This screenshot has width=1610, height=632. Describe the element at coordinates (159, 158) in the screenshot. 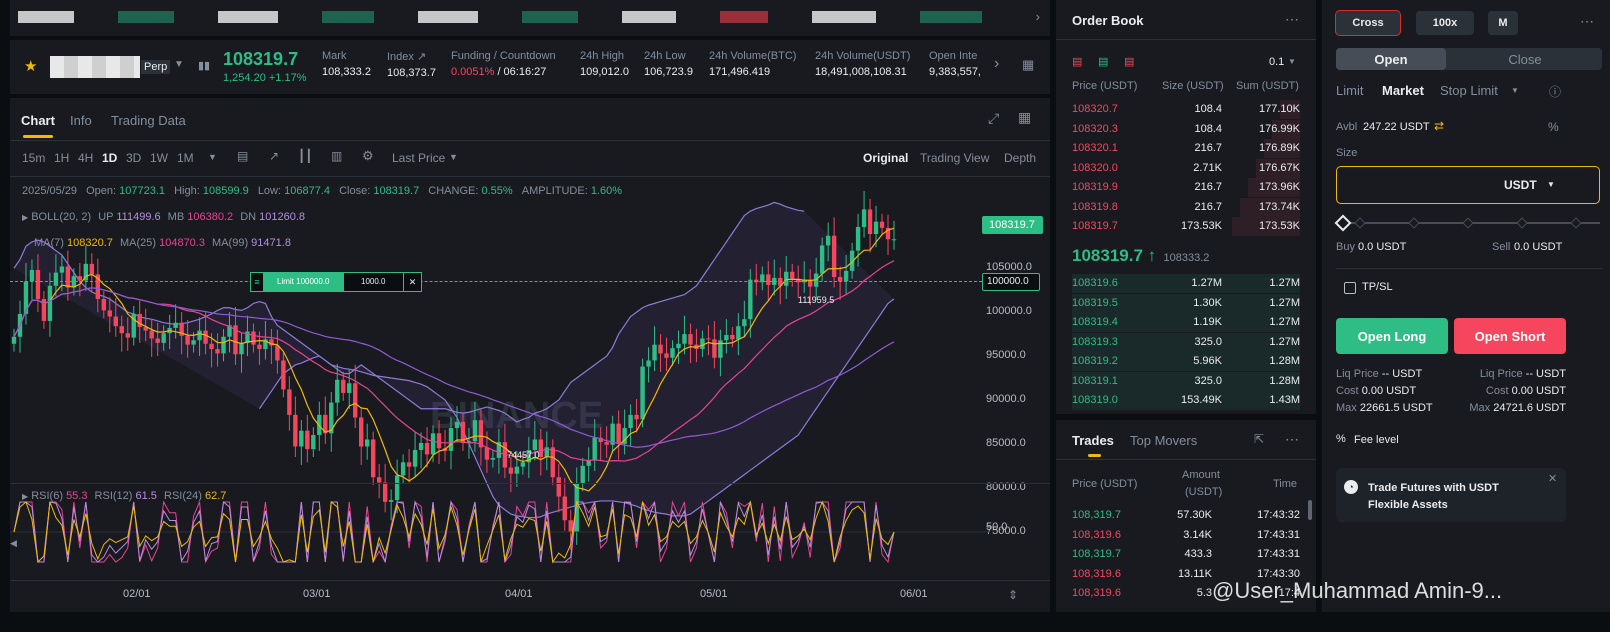

I see `interval-1w: 1W` at that location.